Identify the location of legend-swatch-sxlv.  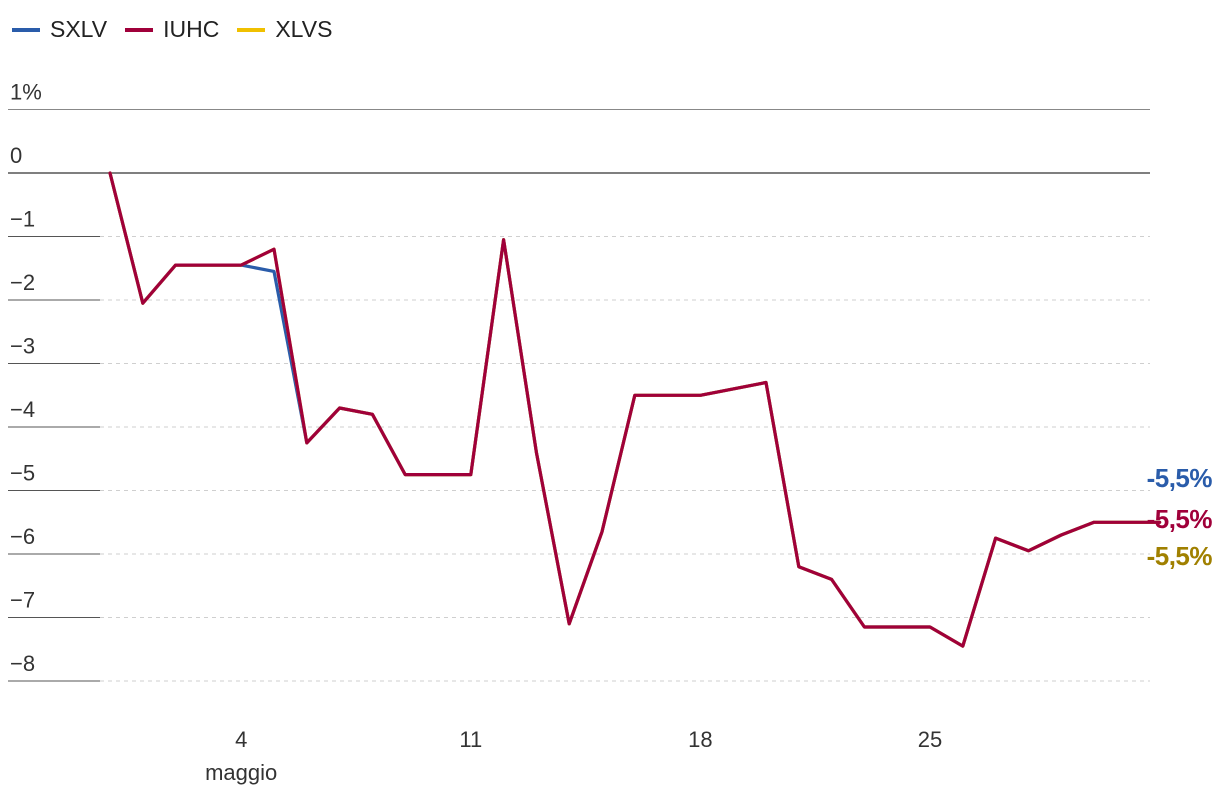
(26, 29).